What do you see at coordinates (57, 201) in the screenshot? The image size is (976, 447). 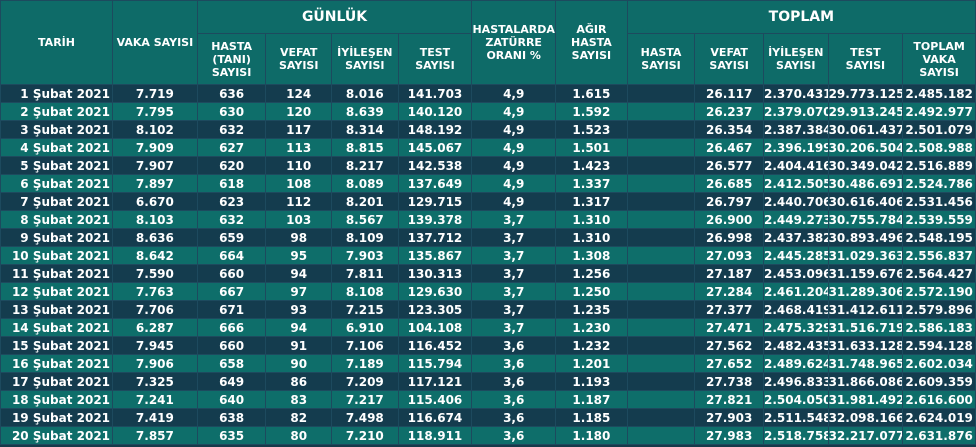 I see `cell-date: 7 Şubat 2021` at bounding box center [57, 201].